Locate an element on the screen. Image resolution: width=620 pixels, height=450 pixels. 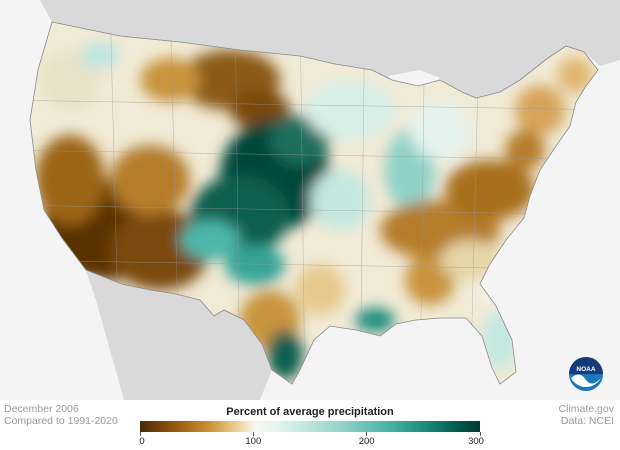
legend-tick-label: 0 is located at coordinates (142, 441).